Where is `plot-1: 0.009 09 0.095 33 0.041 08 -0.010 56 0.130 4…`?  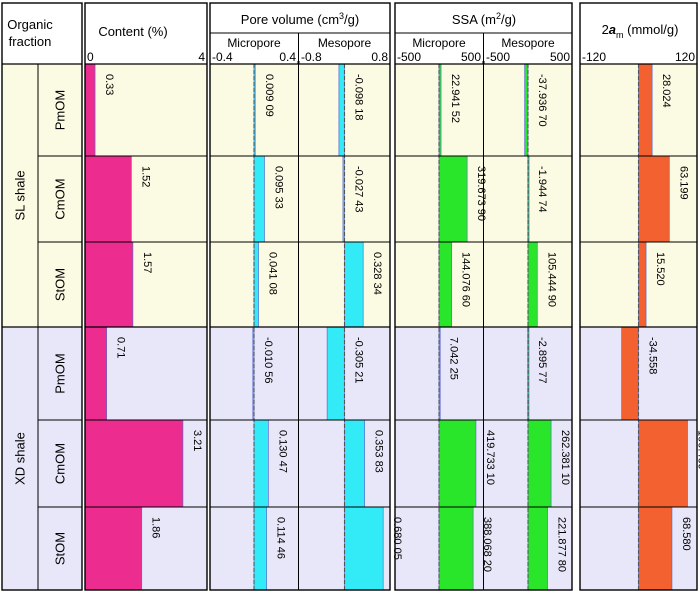 plot-1: 0.009 09 0.095 33 0.041 08 -0.010 56 0.130 4… is located at coordinates (254, 313).